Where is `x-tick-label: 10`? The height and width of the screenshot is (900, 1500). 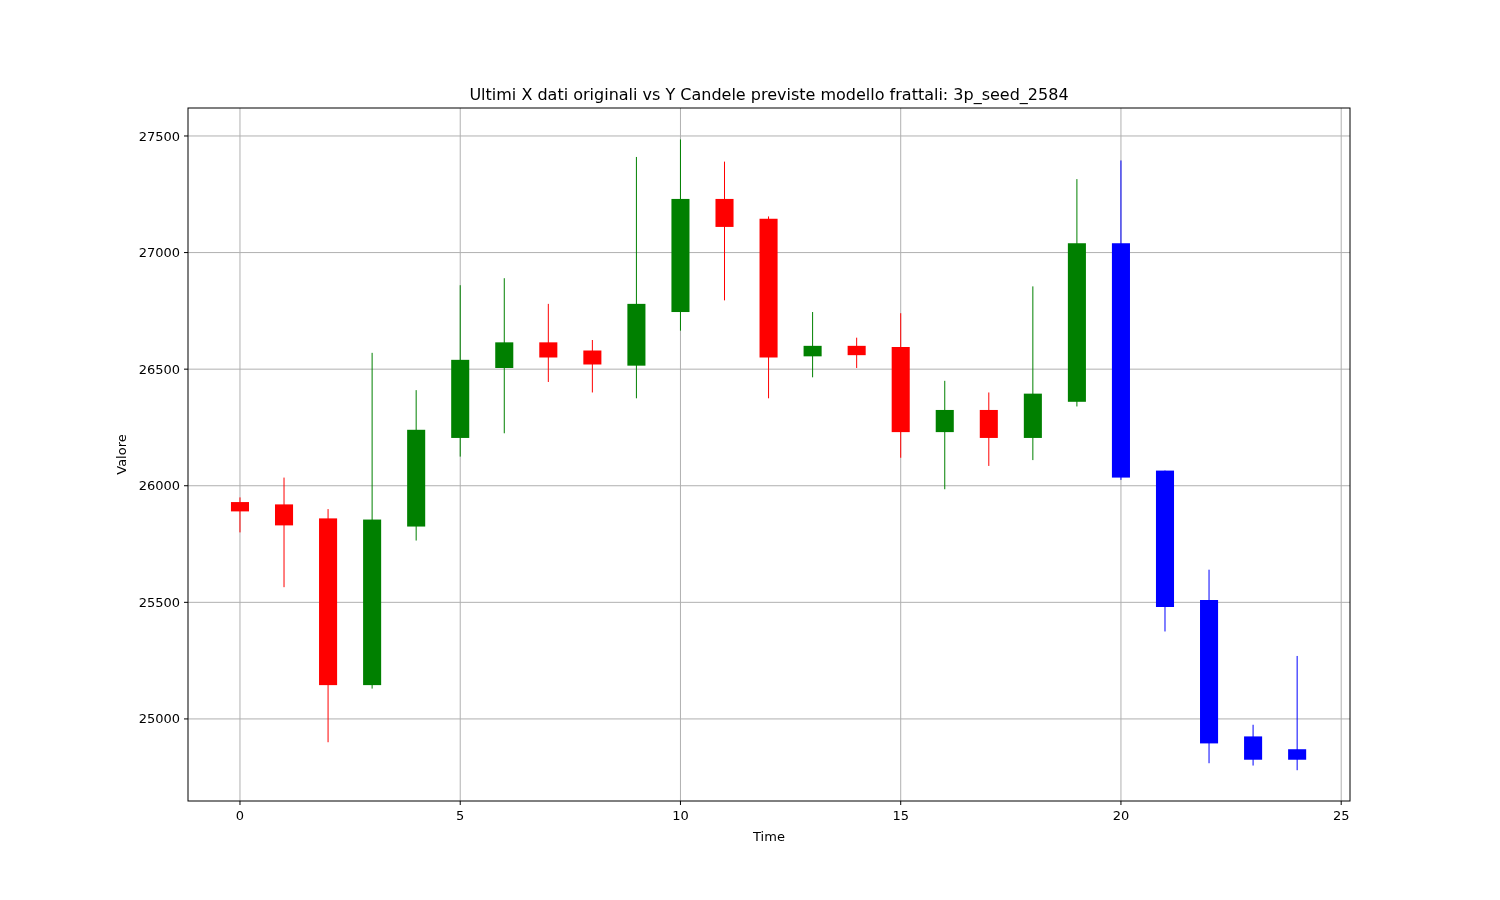 x-tick-label: 10 is located at coordinates (680, 815).